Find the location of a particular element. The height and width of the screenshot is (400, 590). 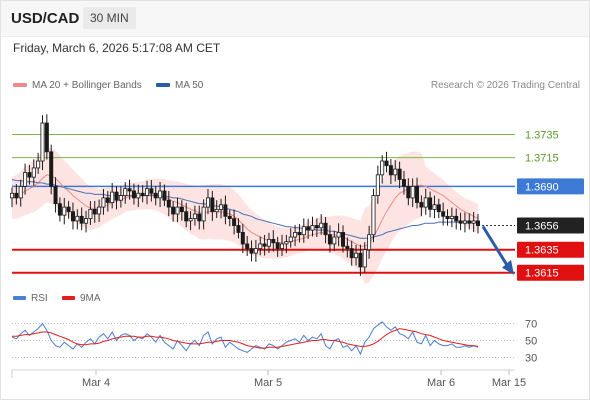

header-bar: USD/CAD 30 MIN is located at coordinates (295, 18).